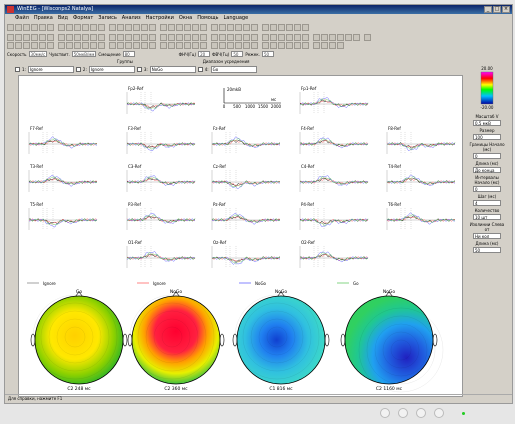 This screenshot has width=515, height=424. What do you see at coordinates (208, 18) in the screenshot?
I see `menu-help: Помощь` at bounding box center [208, 18].